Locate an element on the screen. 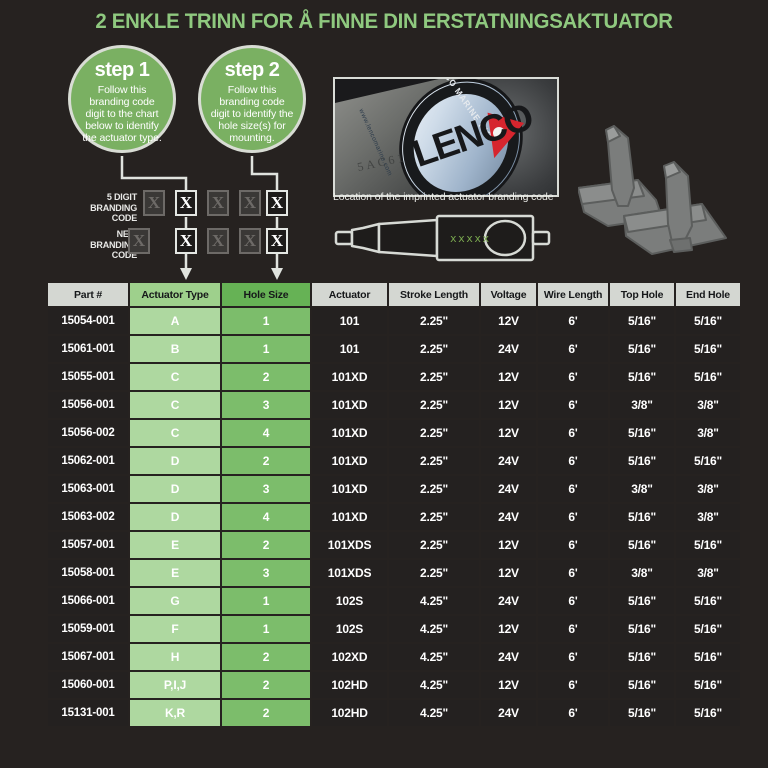 This screenshot has width=768, height=768. cell-part-number: 15063-001 is located at coordinates (88, 489).